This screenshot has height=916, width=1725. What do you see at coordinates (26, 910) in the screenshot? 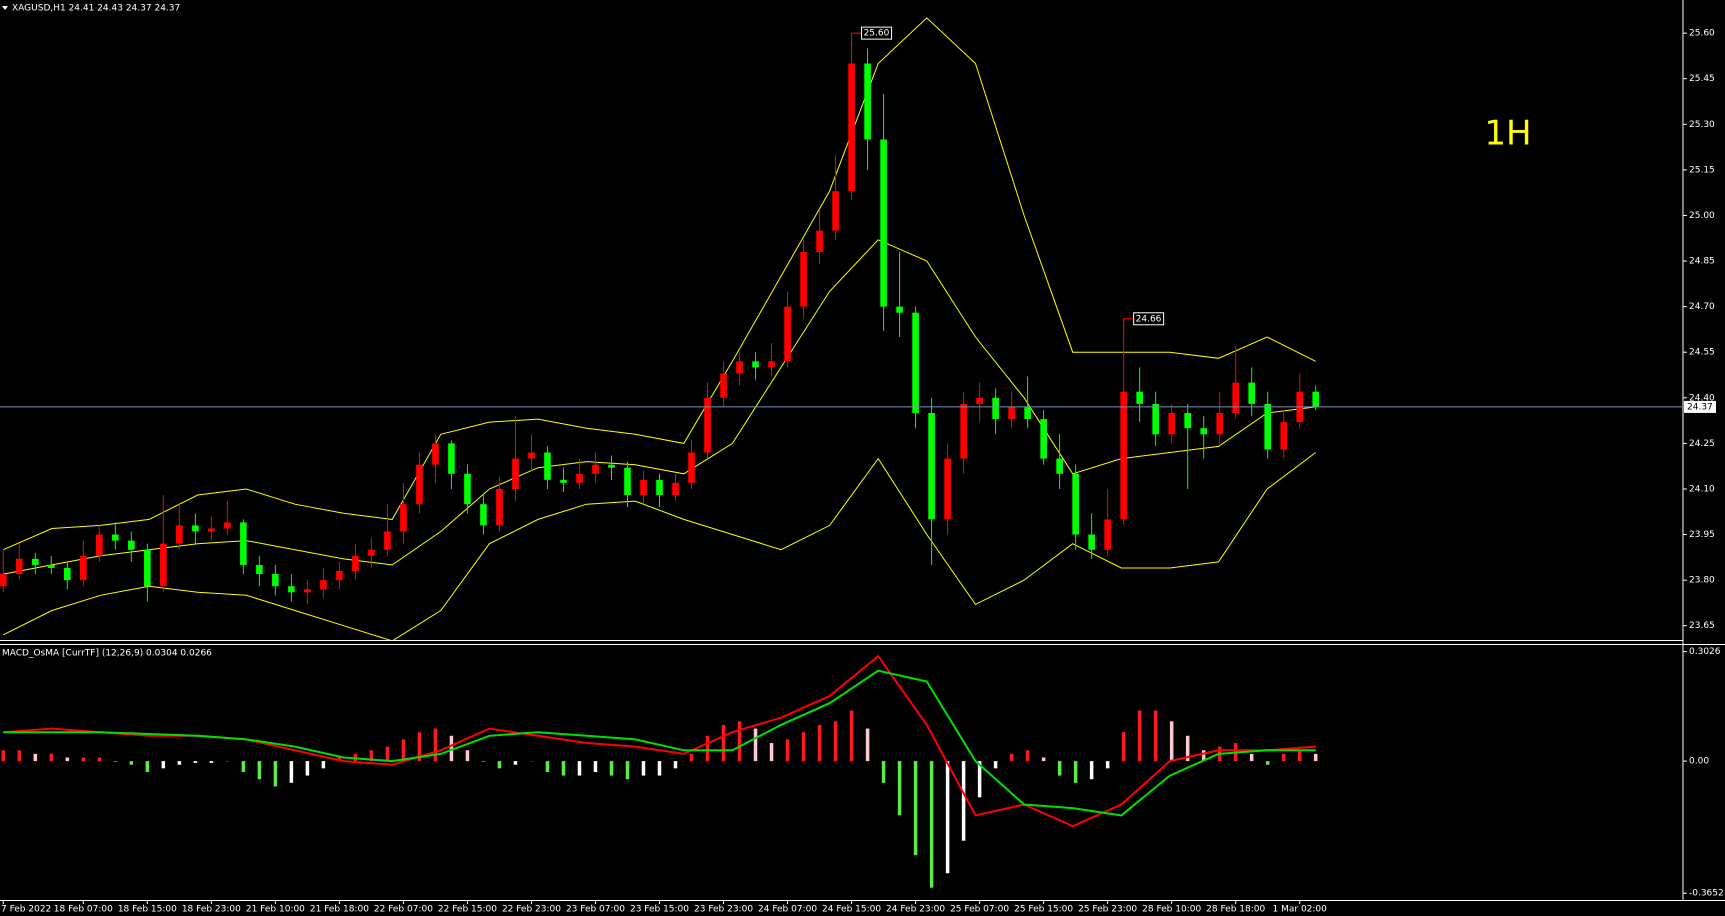
I see `x-tick-label: 7 Feb 2022` at bounding box center [26, 910].